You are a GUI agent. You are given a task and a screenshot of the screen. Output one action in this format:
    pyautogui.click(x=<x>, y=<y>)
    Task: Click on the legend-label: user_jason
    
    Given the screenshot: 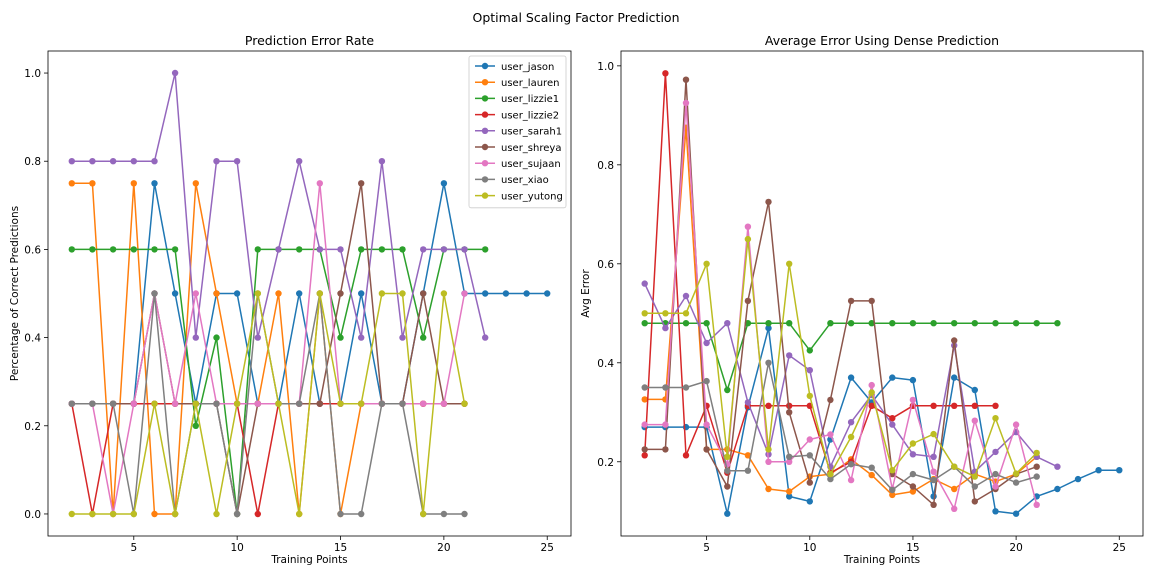 What is the action you would take?
    pyautogui.click(x=527, y=67)
    